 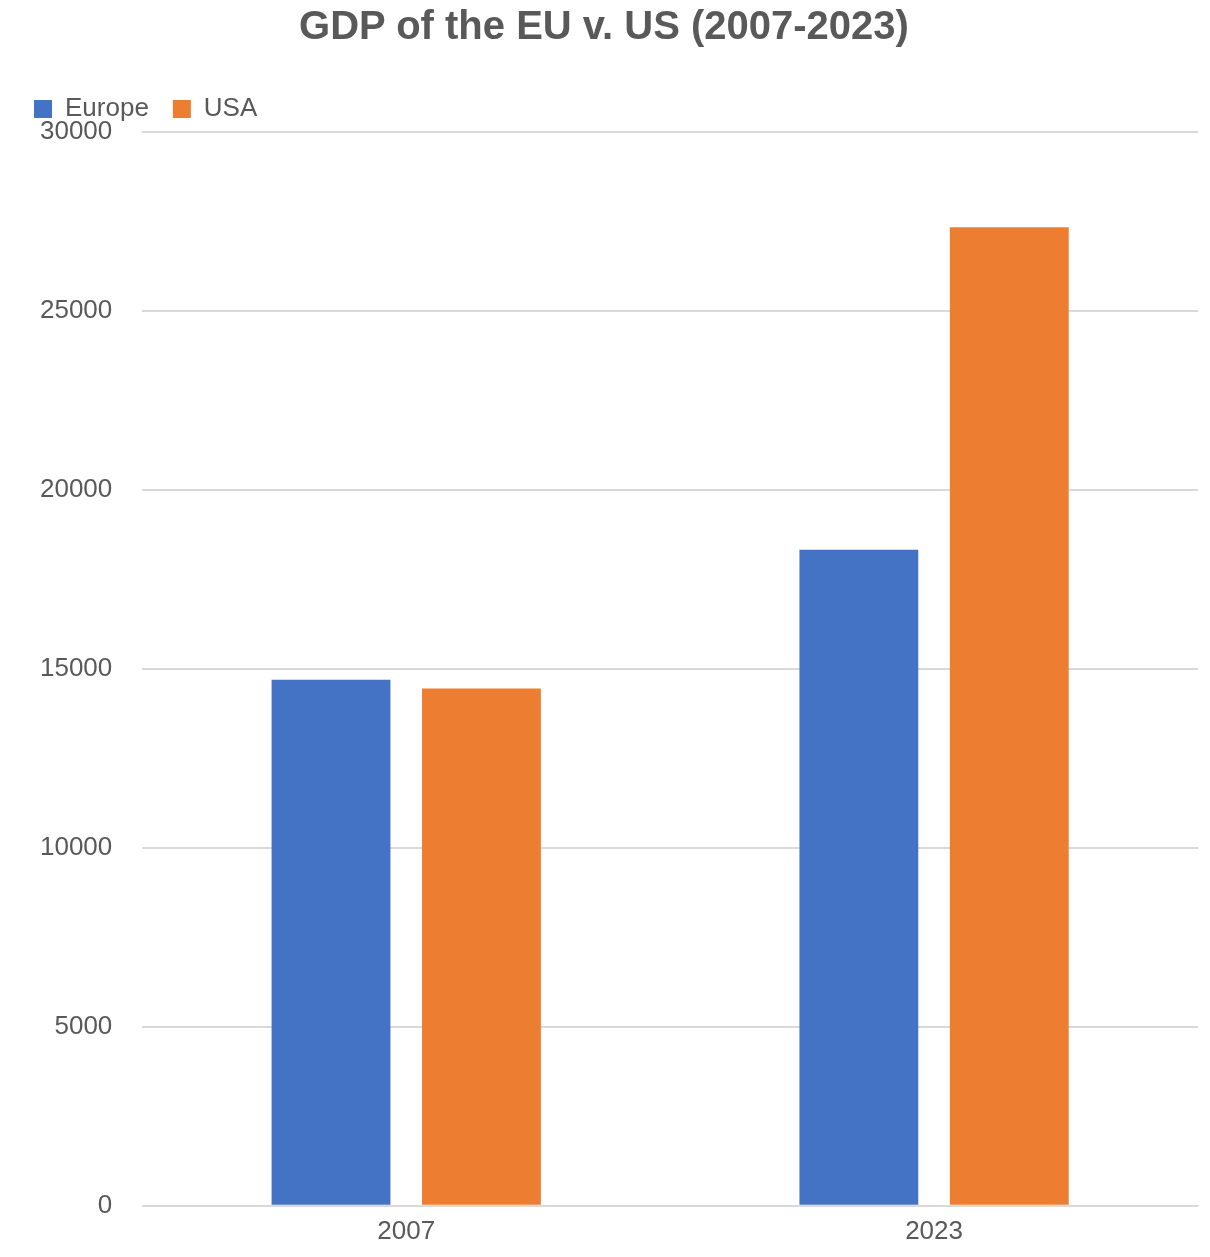 What do you see at coordinates (76, 130) in the screenshot?
I see `y-tick-label: 30000` at bounding box center [76, 130].